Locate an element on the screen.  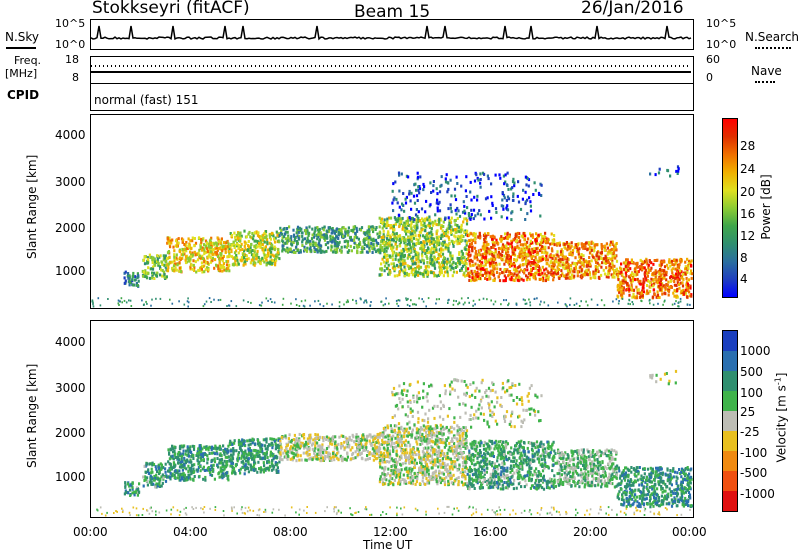
velocity-cbar-tick-minus100: -100 is located at coordinates (754, 453).